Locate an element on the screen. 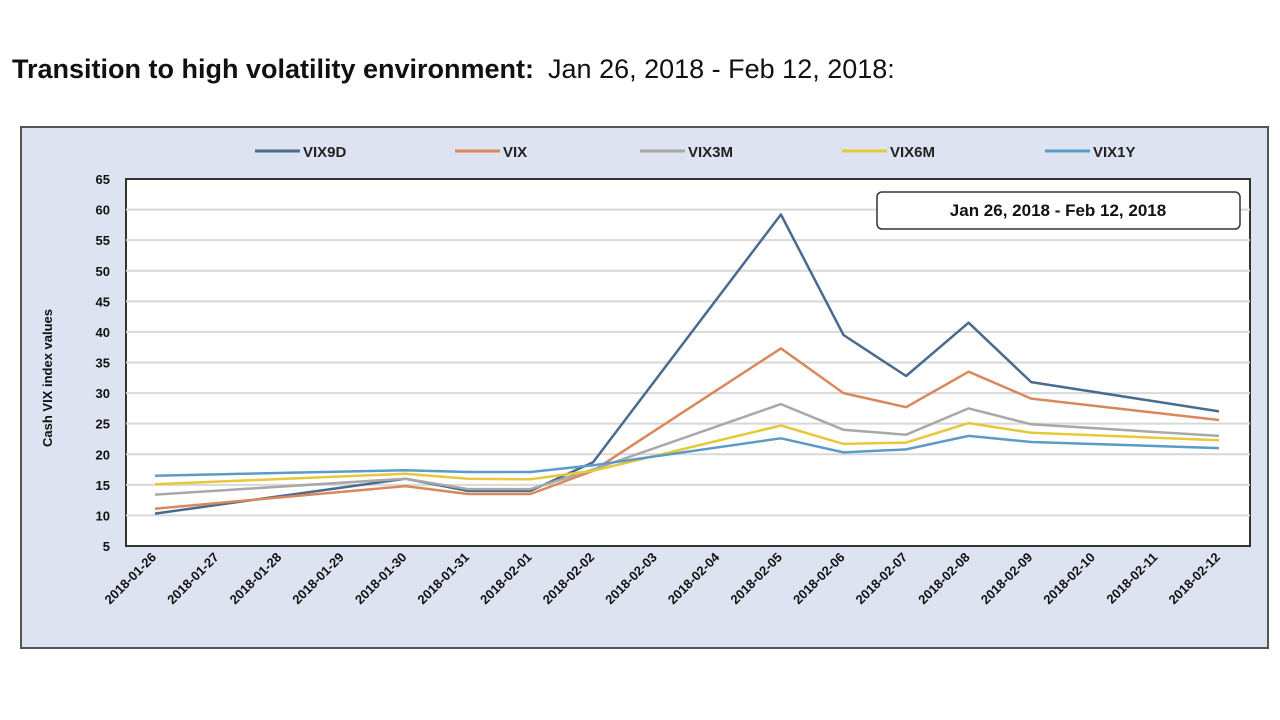  legend-label: VIX is located at coordinates (515, 152).